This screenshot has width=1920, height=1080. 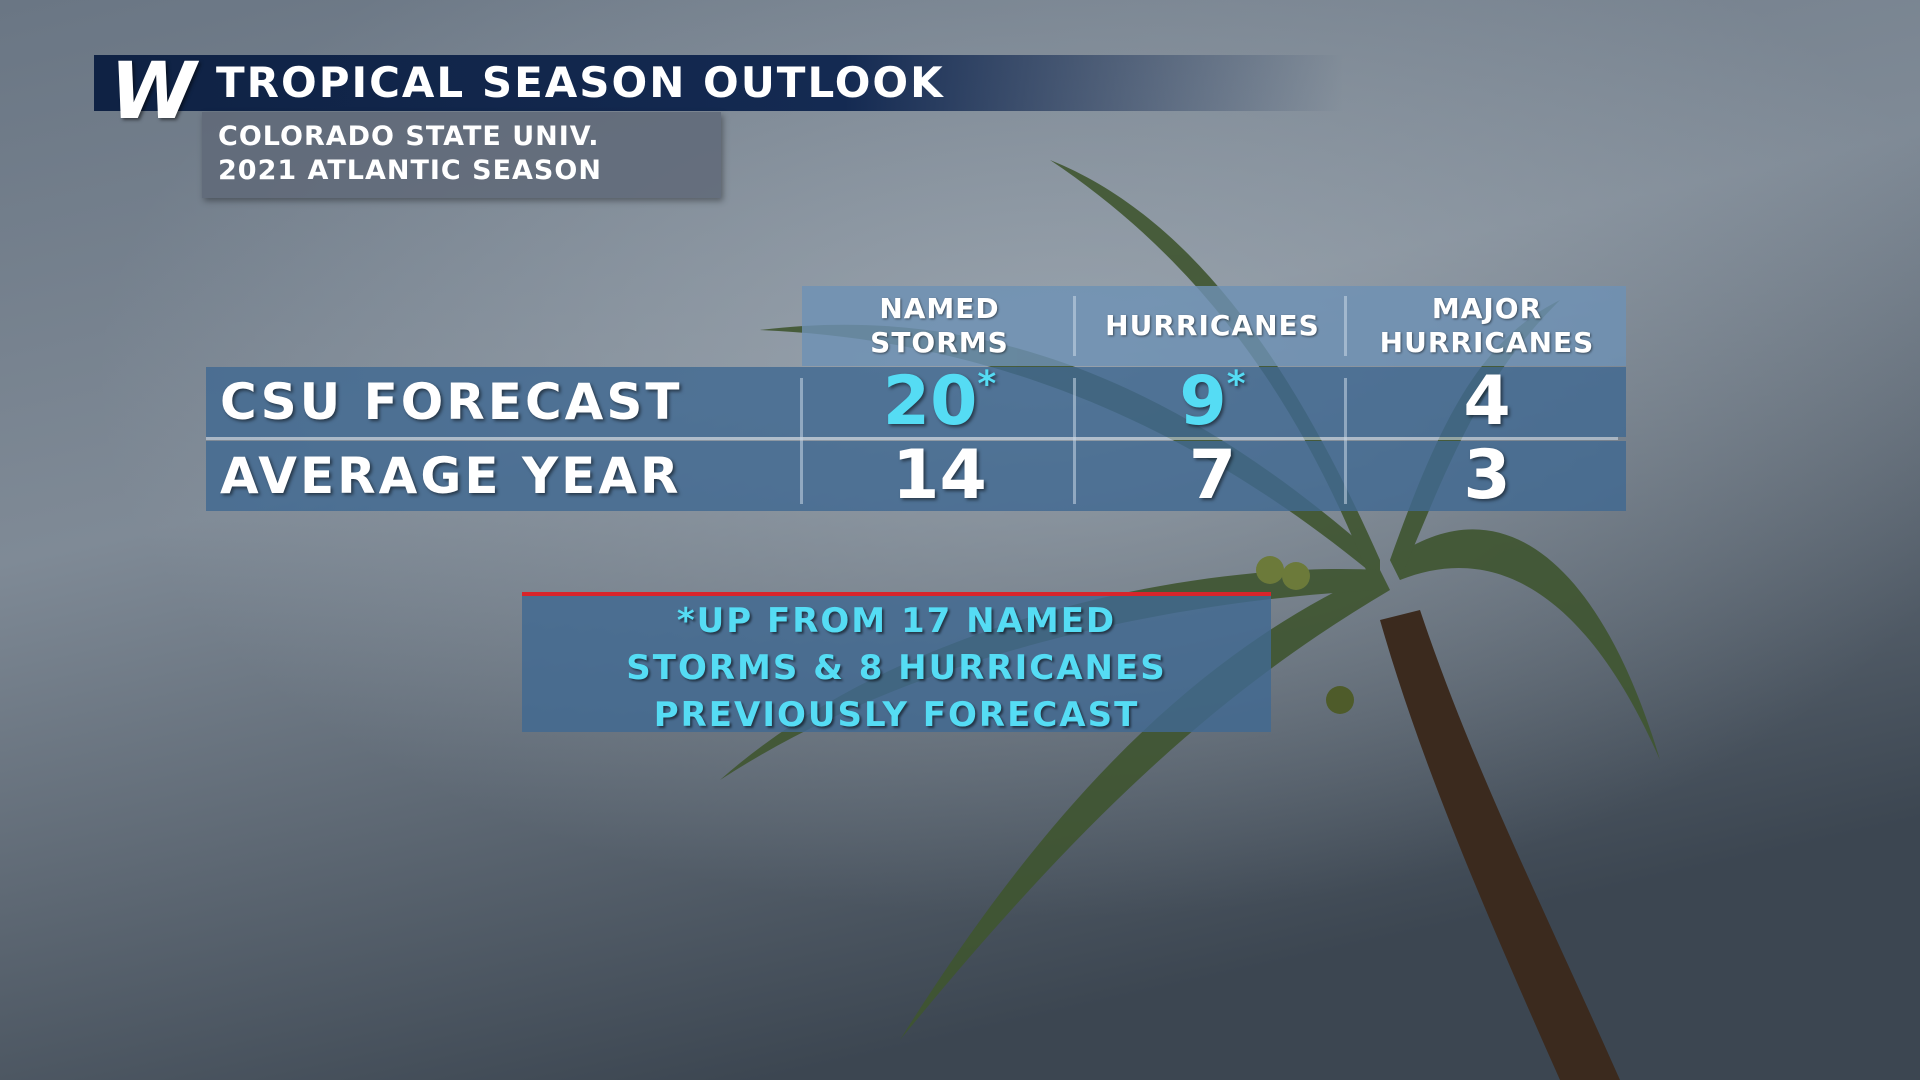 I want to click on column-header-text: HURRICANES, so click(x=1212, y=326).